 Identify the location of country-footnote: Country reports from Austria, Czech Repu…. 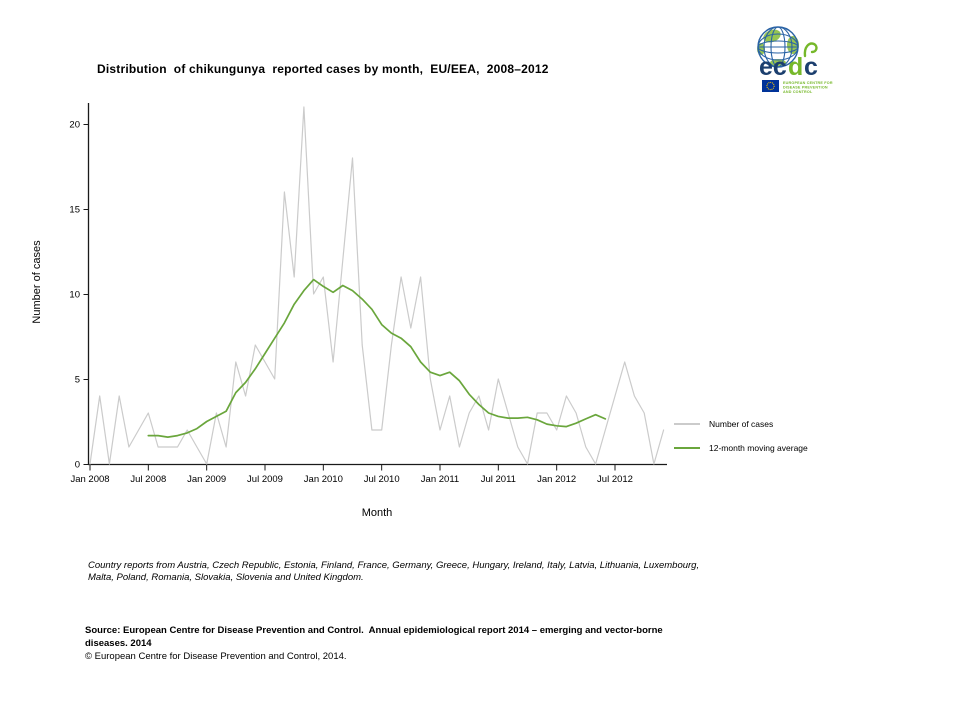
(438, 572).